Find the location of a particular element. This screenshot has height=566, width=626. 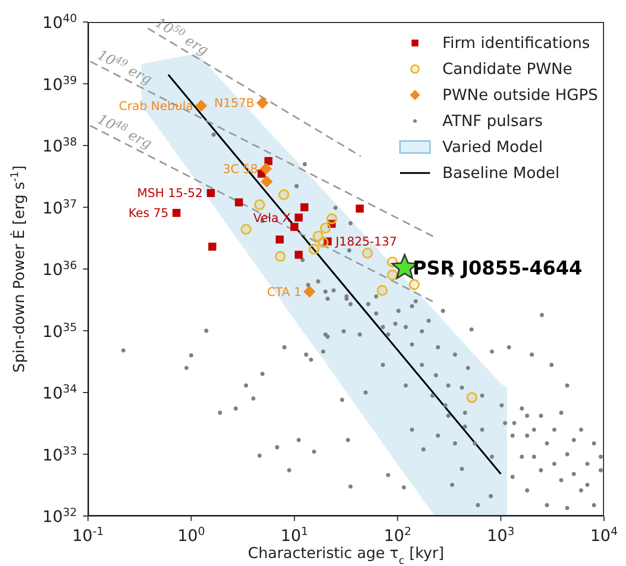

x-tick-label: 10$^{2}$ is located at coordinates (398, 534).